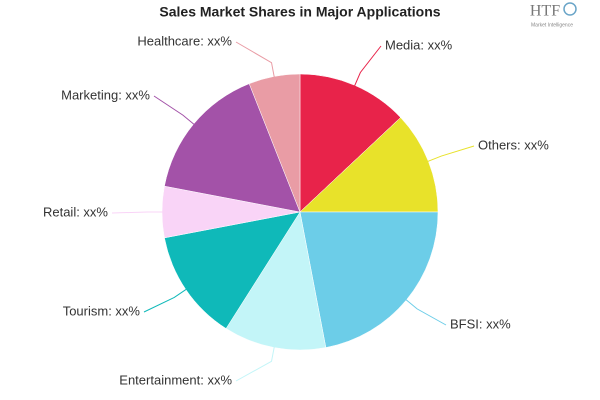 Image resolution: width=600 pixels, height=400 pixels. I want to click on slice-label: Retail: xx%, so click(75, 211).